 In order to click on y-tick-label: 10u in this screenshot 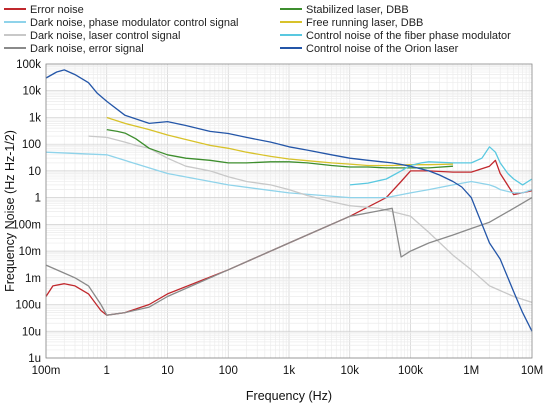, I will do `click(31, 332)`.